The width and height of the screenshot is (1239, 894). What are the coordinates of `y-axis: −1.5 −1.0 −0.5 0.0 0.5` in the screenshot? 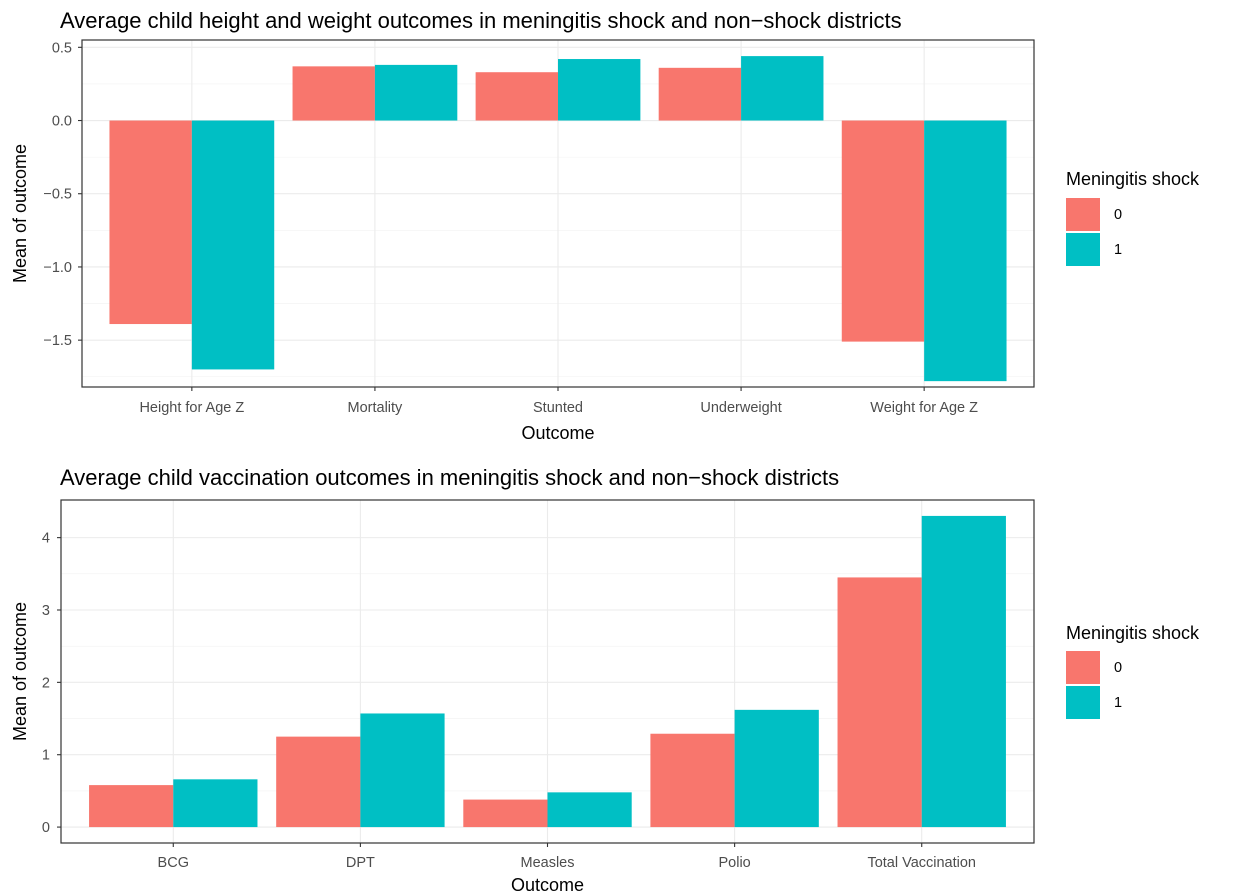 It's located at (62, 194).